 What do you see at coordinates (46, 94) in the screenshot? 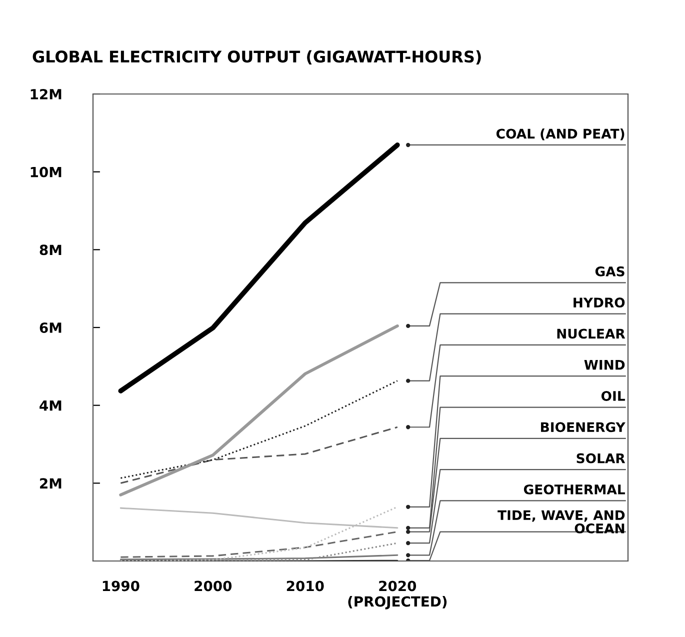
I see `y-tick-label: 12M` at bounding box center [46, 94].